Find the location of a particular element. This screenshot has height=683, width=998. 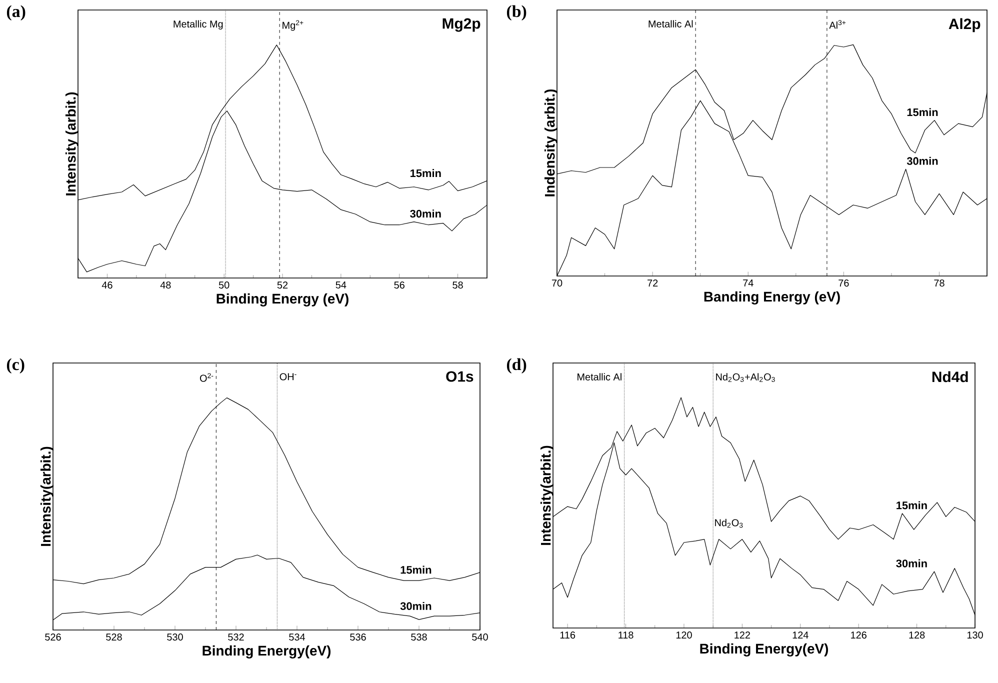

ref-line-label: OH$^{-}$ is located at coordinates (288, 376).